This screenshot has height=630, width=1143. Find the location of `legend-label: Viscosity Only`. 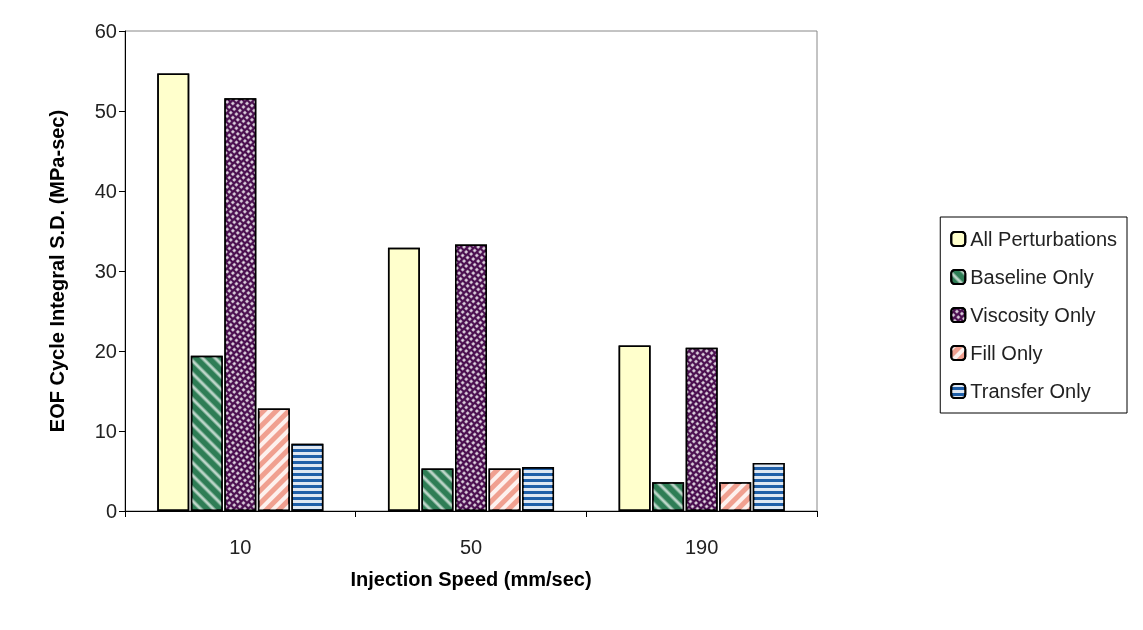

legend-label: Viscosity Only is located at coordinates (1033, 315).